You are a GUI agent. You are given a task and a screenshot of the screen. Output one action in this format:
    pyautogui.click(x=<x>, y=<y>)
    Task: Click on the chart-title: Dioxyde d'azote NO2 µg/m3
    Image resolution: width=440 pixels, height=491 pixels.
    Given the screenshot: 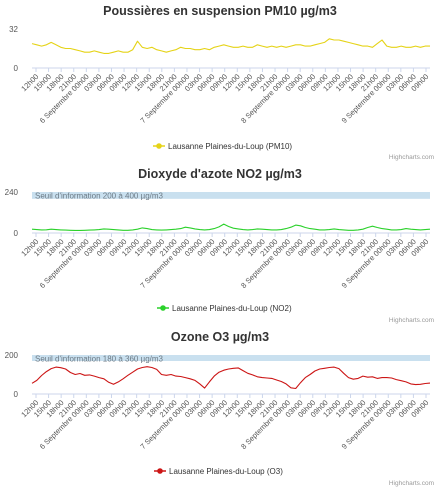 What is the action you would take?
    pyautogui.click(x=220, y=174)
    